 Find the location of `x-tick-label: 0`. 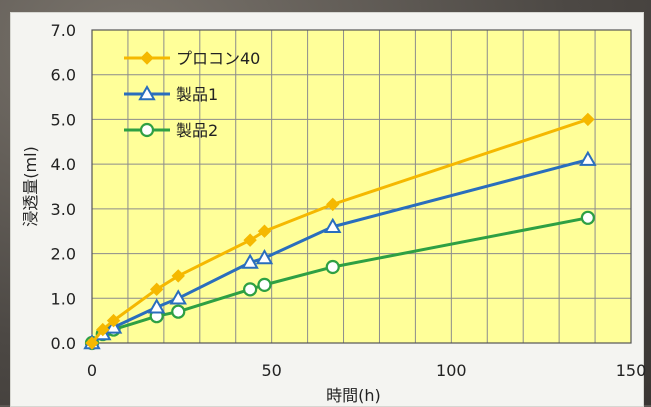

x-tick-label: 0 is located at coordinates (92, 370).